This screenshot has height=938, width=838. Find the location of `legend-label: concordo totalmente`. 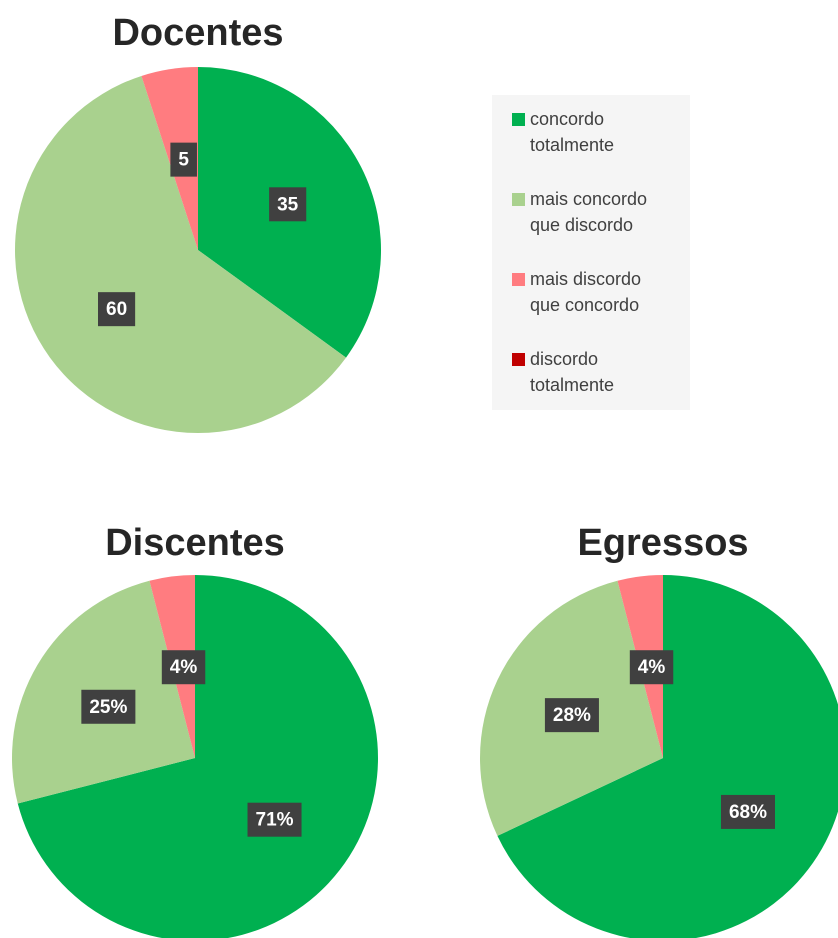

legend-label: concordo totalmente is located at coordinates (572, 132).